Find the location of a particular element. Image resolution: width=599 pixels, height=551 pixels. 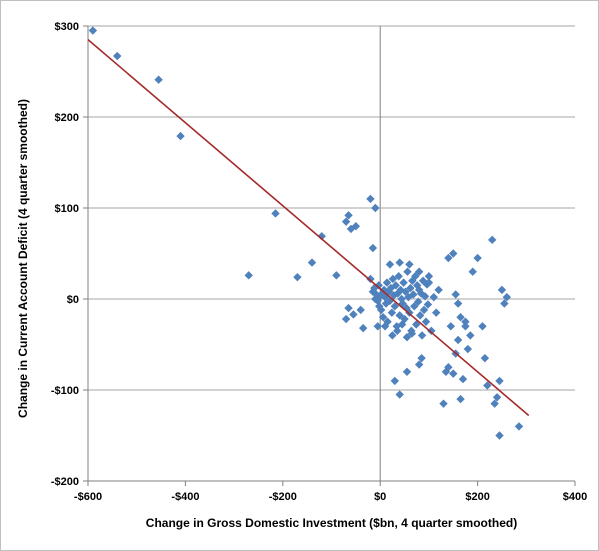

y-tick-label: $100 is located at coordinates (67, 209).